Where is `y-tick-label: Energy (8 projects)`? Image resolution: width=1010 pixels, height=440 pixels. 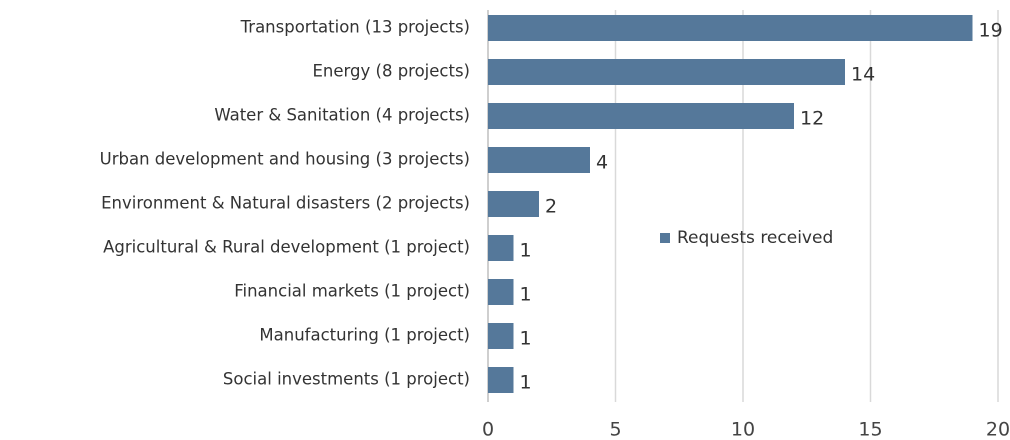 y-tick-label: Energy (8 projects) is located at coordinates (392, 71).